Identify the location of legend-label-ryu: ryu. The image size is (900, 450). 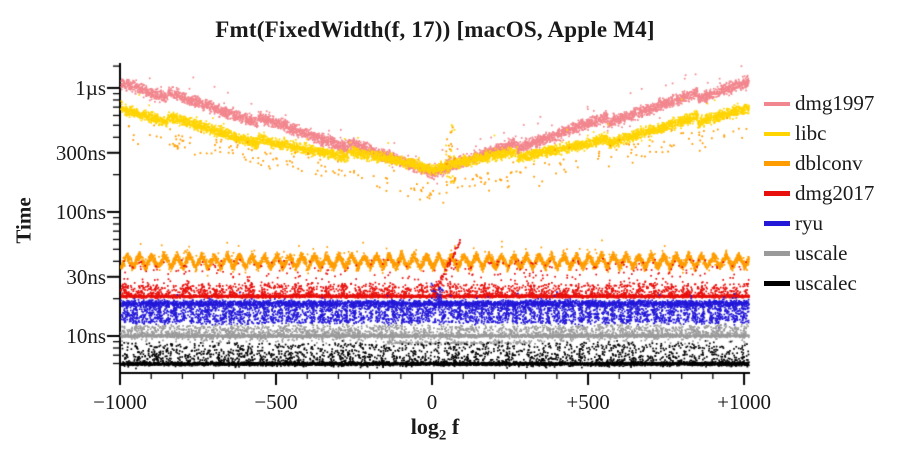
(809, 223).